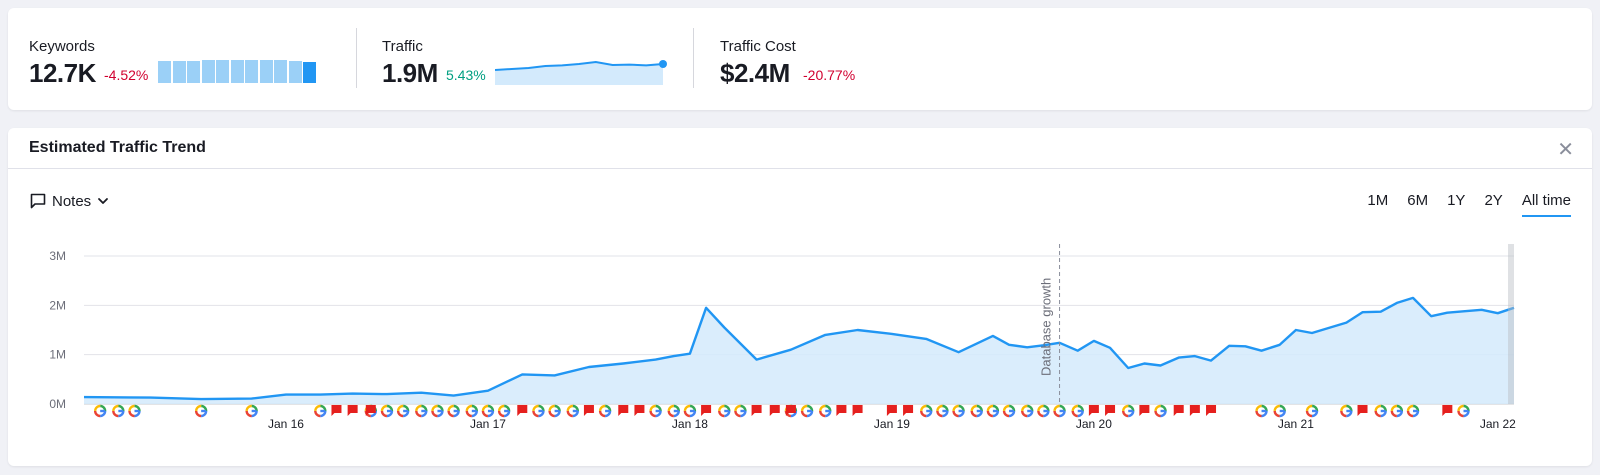 The height and width of the screenshot is (475, 1600). Describe the element at coordinates (57, 404) in the screenshot. I see `y-tick-label: 0M` at that location.